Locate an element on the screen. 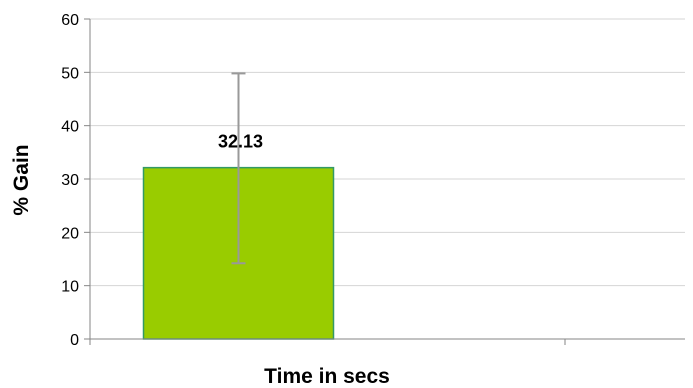  y-axis-title: % Gain is located at coordinates (21, 179).